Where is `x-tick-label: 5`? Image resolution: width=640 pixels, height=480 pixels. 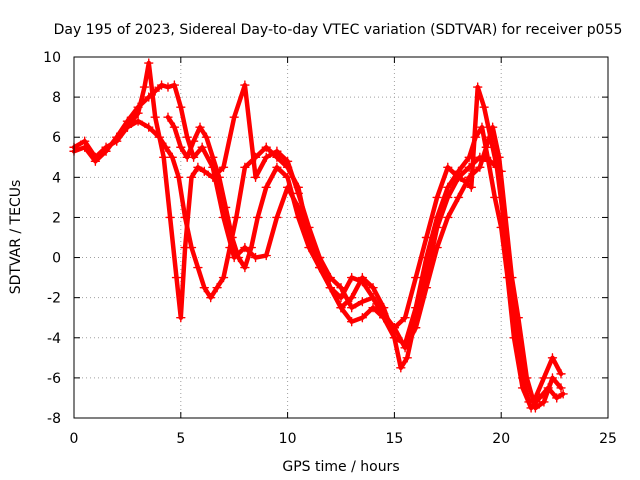
x-tick-label: 5 is located at coordinates (180, 439).